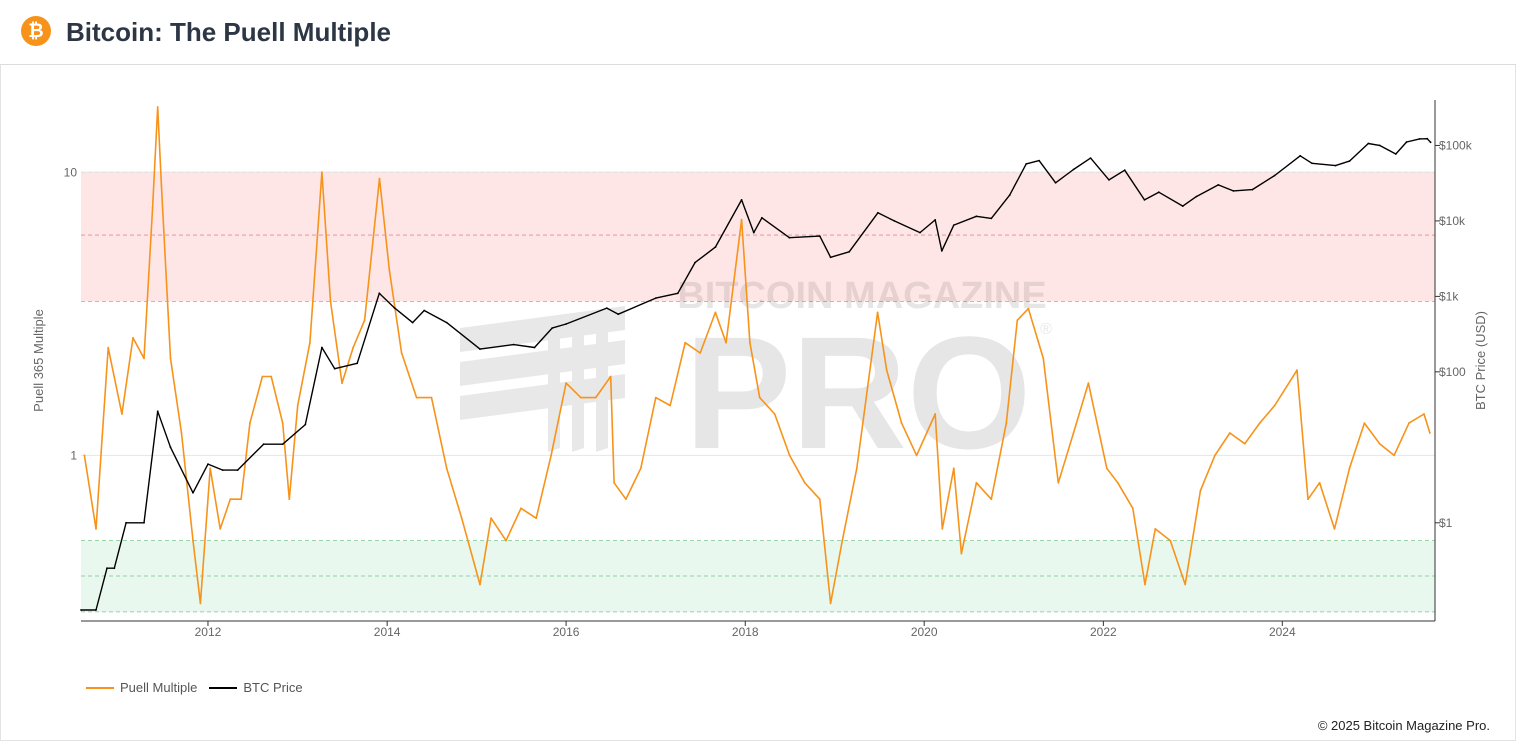 This screenshot has height=741, width=1516. Describe the element at coordinates (1480, 360) in the screenshot. I see `right-axis-label: BTC Price (USD)` at that location.